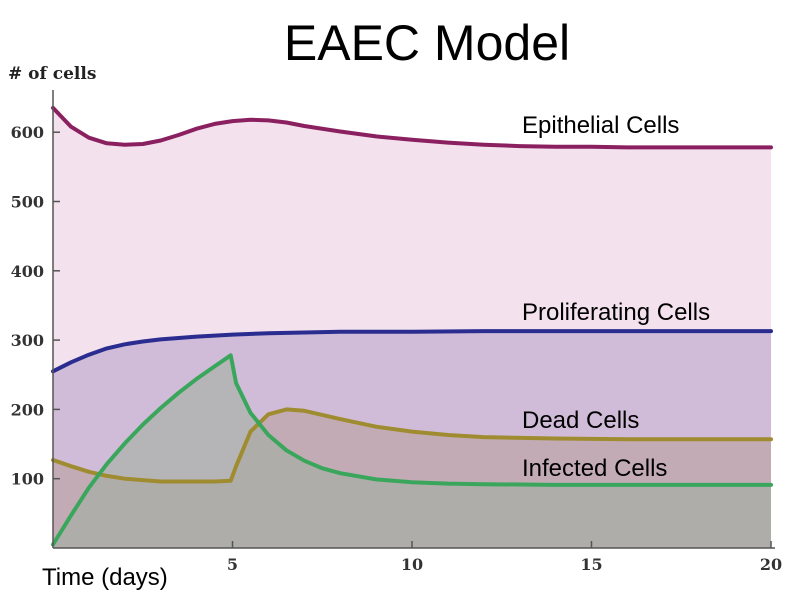  I want to click on y-tick-label: 300, so click(27, 340).